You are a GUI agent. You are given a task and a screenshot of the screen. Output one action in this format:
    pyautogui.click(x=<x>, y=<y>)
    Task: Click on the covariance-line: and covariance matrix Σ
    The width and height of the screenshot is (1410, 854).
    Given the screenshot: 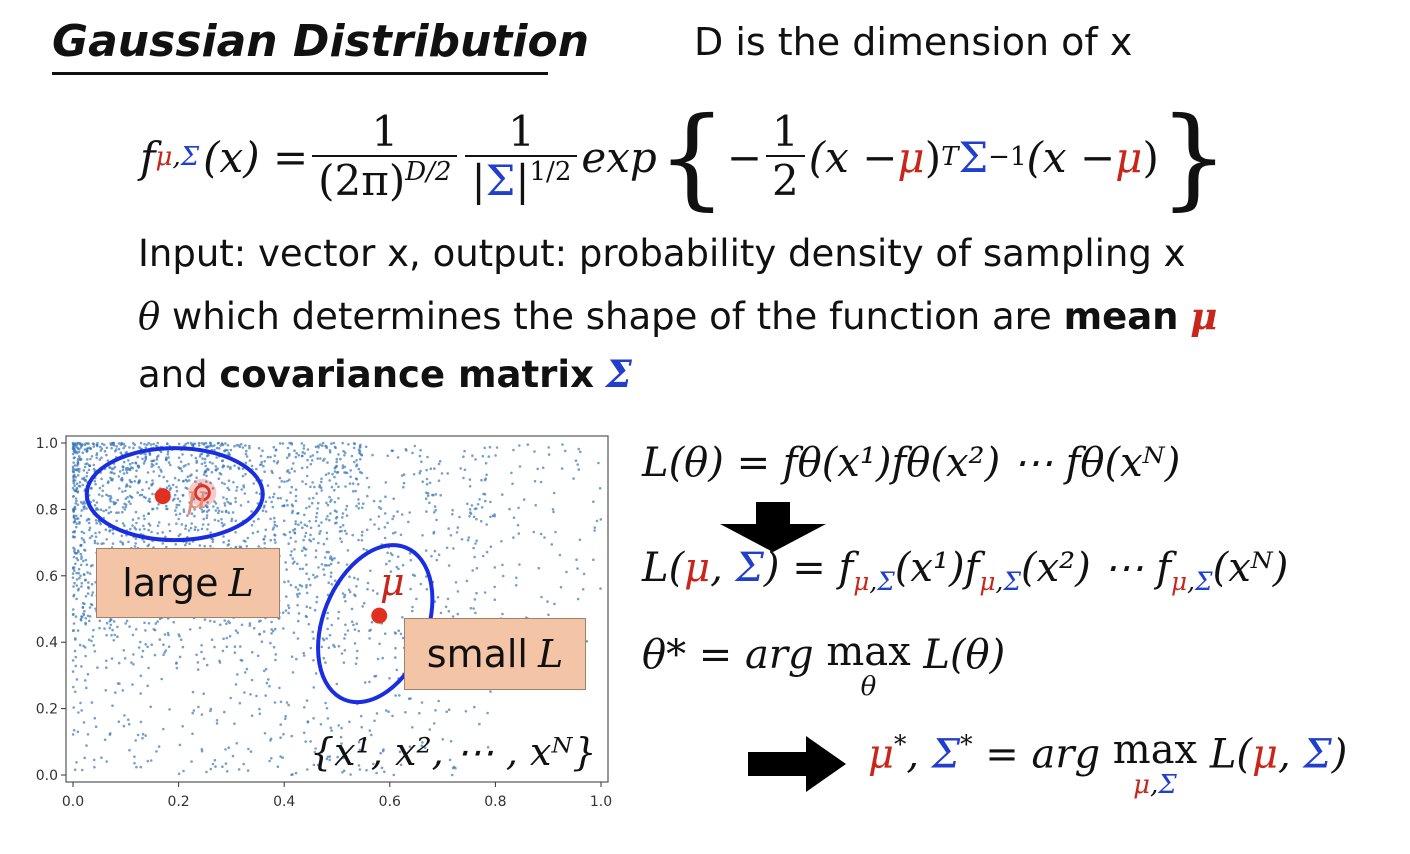 What is the action you would take?
    pyautogui.click(x=385, y=374)
    